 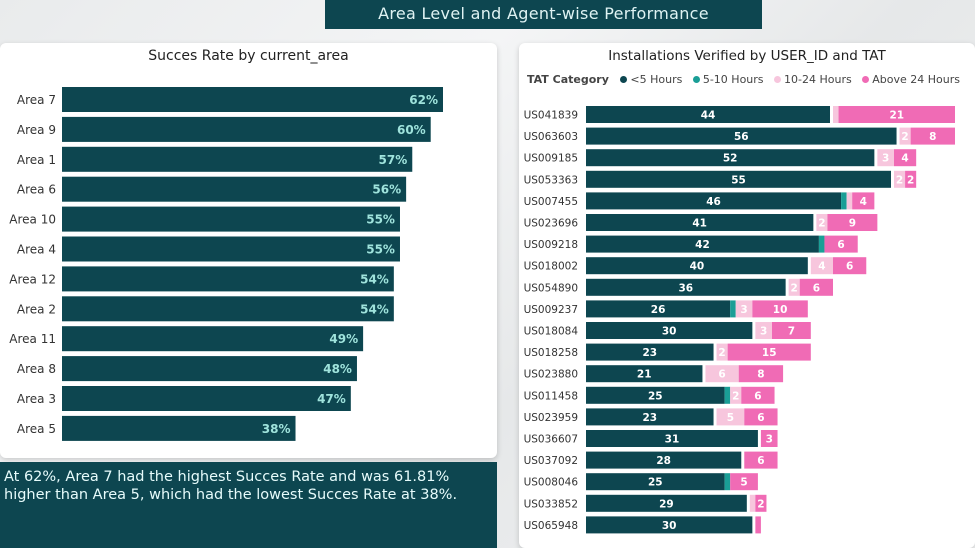 What do you see at coordinates (551, 461) in the screenshot?
I see `user-id-label: US037092` at bounding box center [551, 461].